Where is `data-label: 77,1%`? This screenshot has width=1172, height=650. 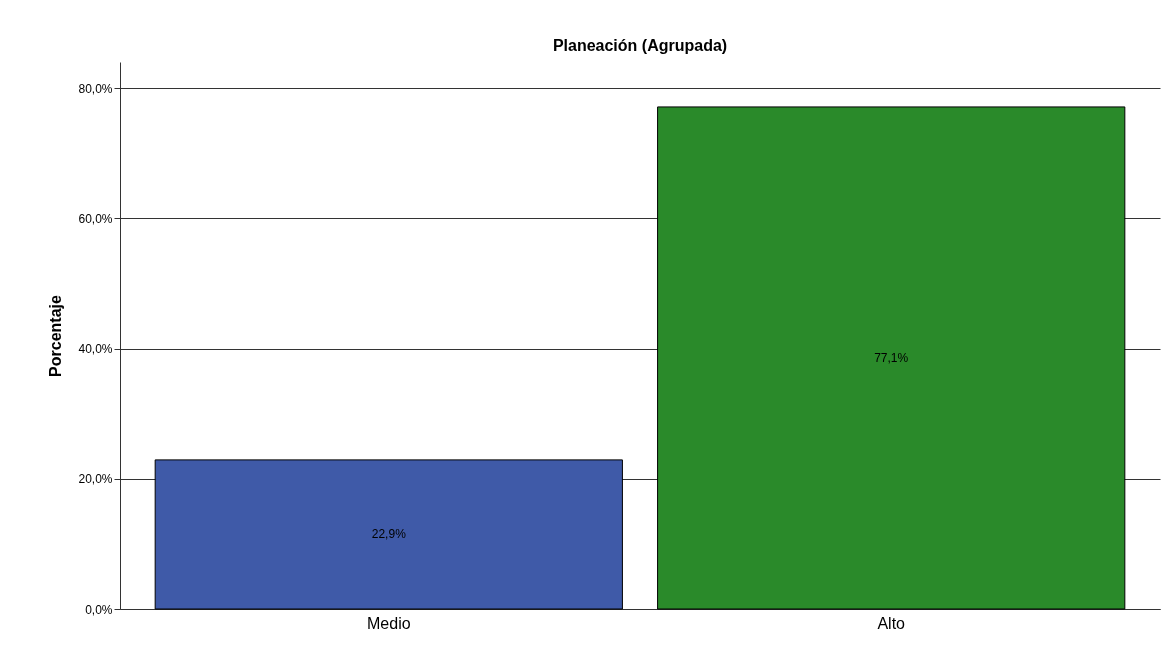
data-label: 77,1% is located at coordinates (891, 357).